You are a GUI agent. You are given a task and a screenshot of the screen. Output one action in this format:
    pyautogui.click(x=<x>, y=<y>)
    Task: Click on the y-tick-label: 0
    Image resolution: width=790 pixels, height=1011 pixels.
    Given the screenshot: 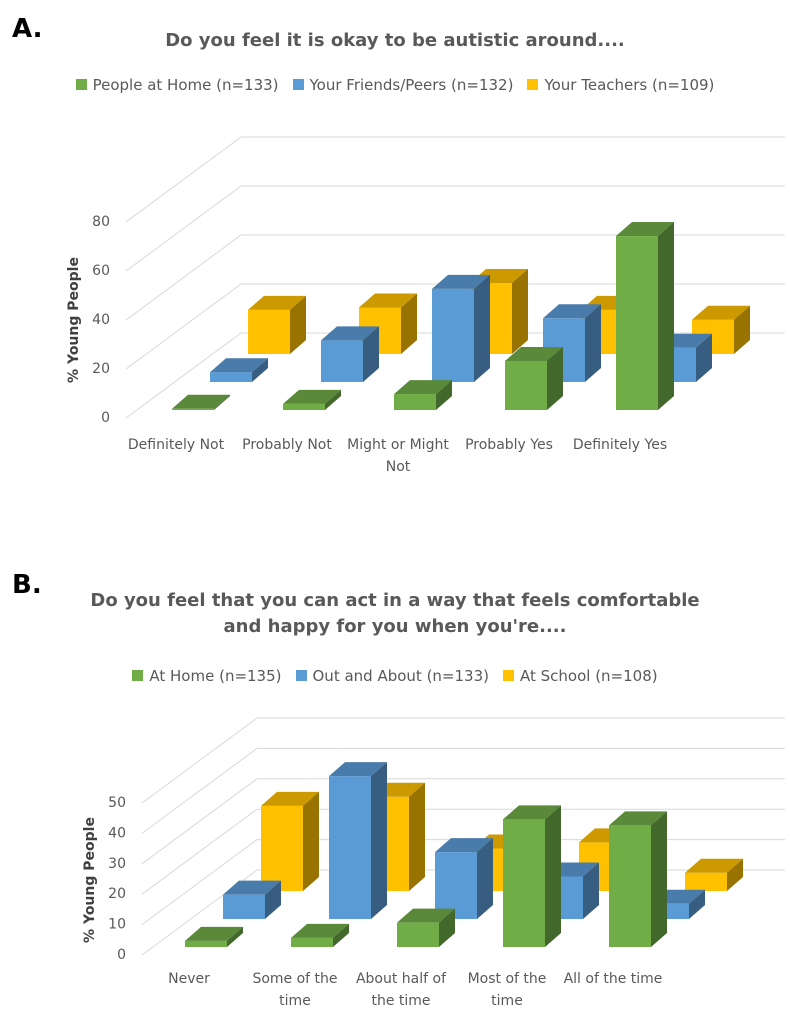 What is the action you would take?
    pyautogui.click(x=121, y=955)
    